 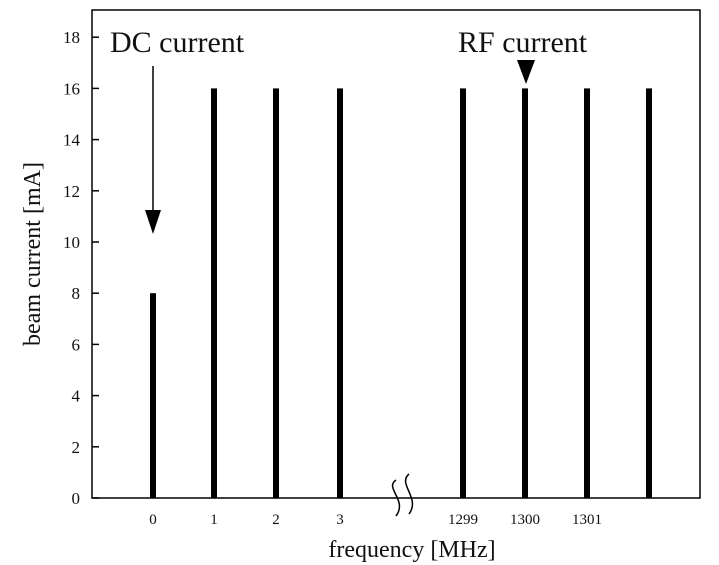 What do you see at coordinates (76, 344) in the screenshot?
I see `y-tick-label: 6` at bounding box center [76, 344].